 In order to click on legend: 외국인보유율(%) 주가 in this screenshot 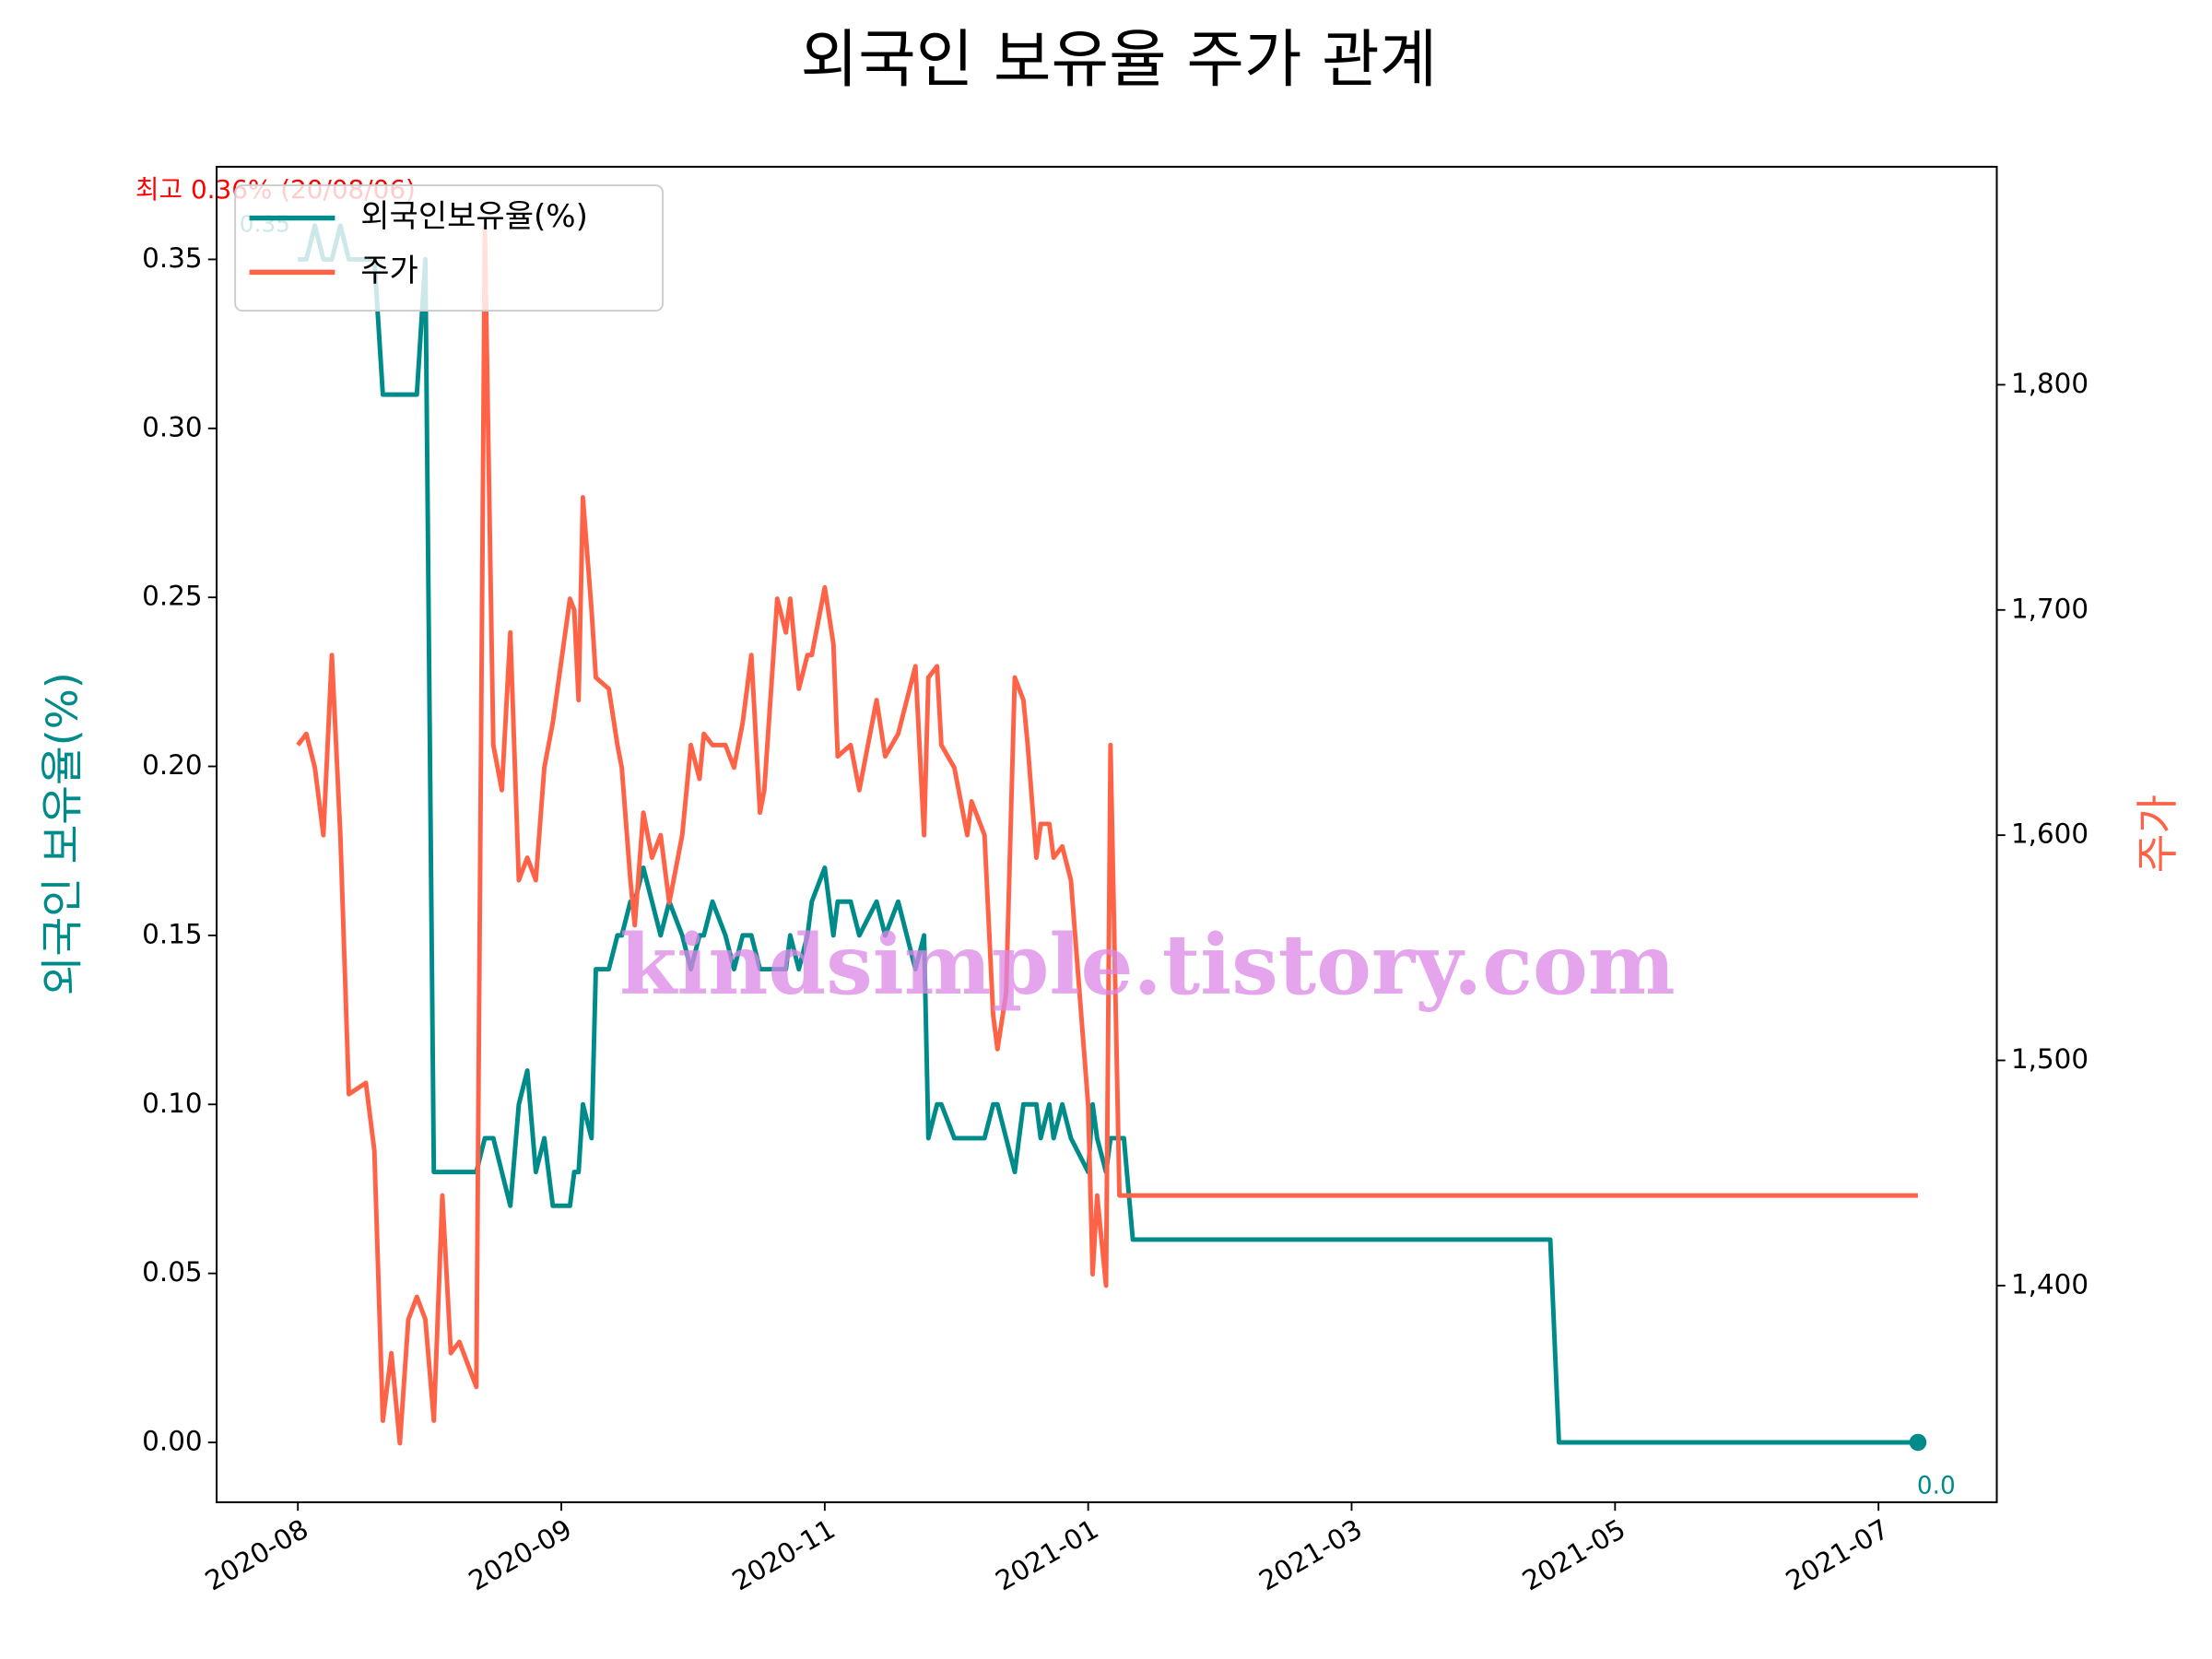, I will do `click(449, 248)`.